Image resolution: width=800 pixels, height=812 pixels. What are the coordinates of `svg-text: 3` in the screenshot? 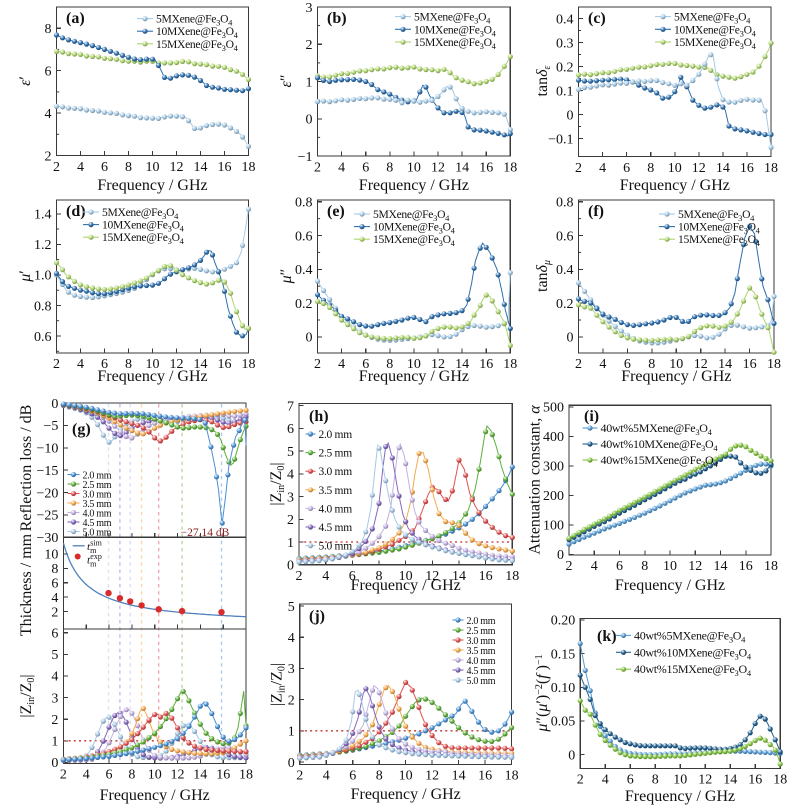 It's located at (309, 8).